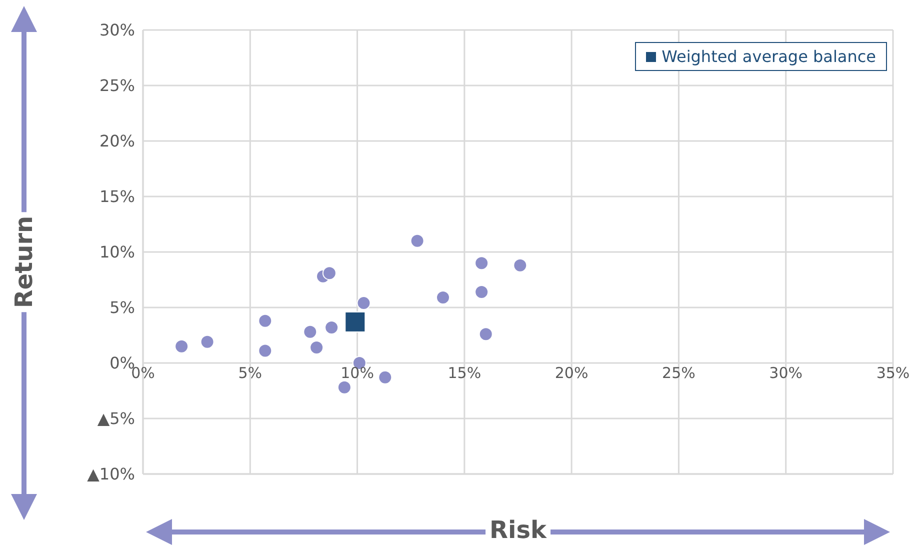 The image size is (913, 546). I want to click on x-tick-label: 30%, so click(786, 373).